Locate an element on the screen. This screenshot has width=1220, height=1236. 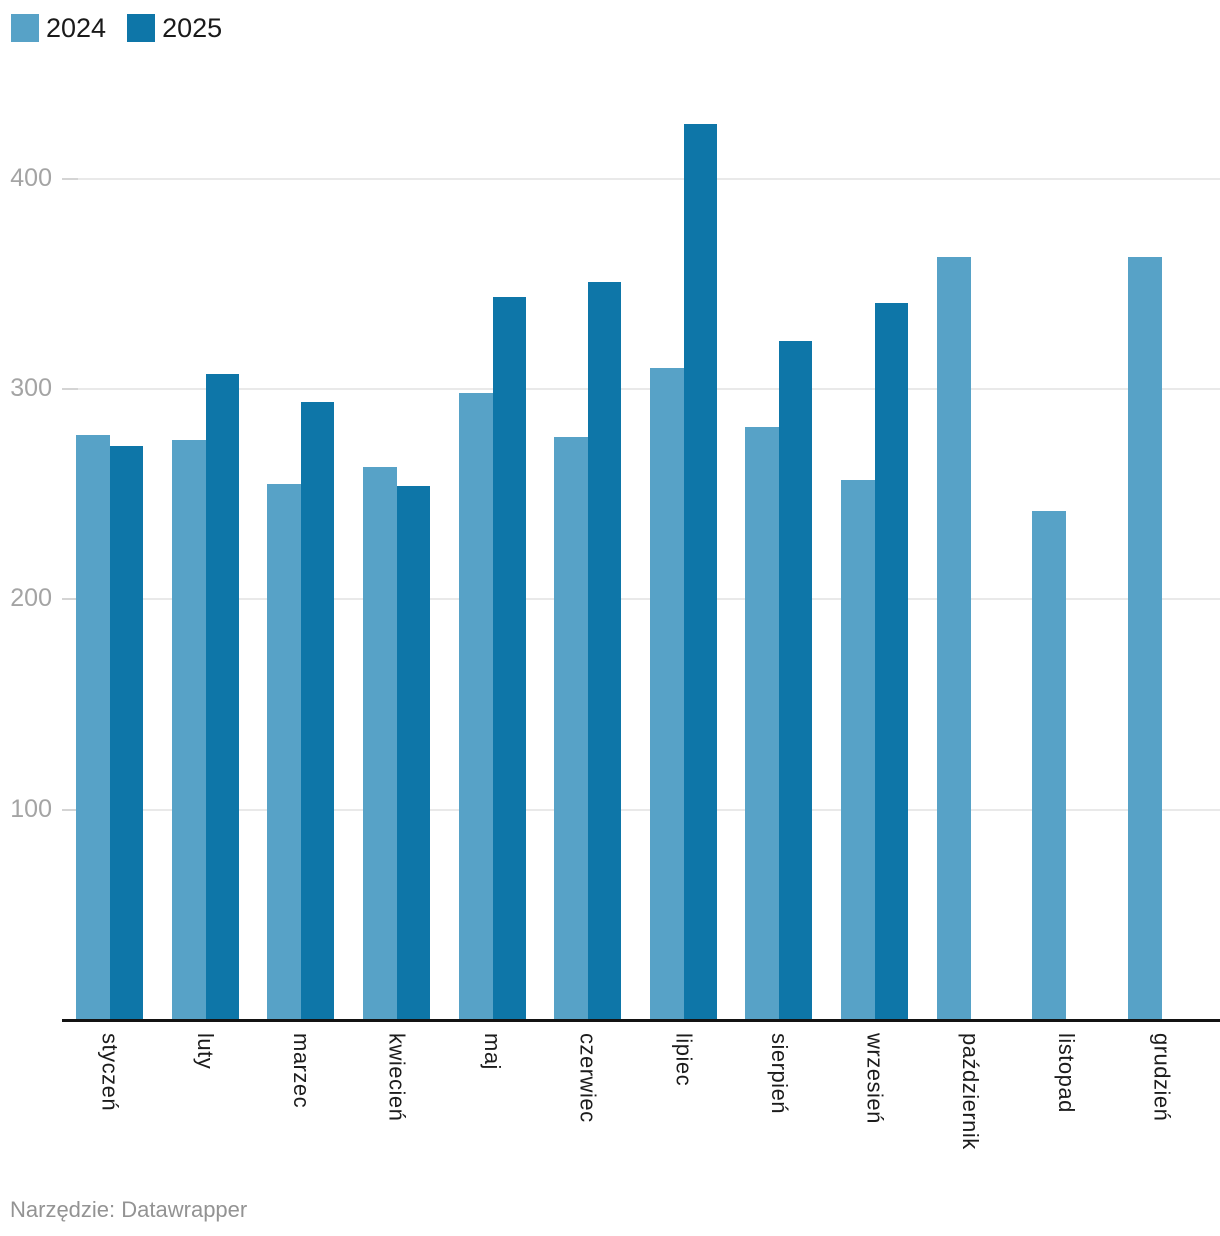
x-label-cell-marzec: marzec is located at coordinates (300, 1091).